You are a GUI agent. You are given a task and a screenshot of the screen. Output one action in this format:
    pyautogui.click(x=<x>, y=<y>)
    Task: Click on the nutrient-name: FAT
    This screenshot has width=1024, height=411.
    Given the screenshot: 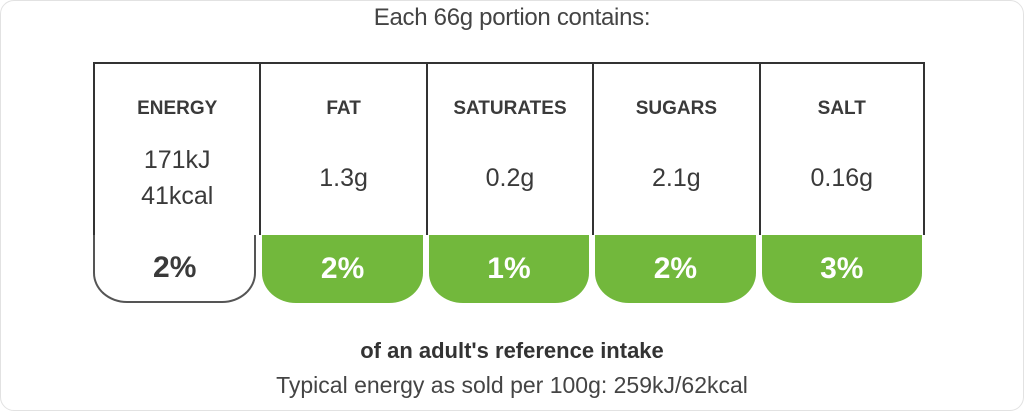 What is the action you would take?
    pyautogui.click(x=343, y=108)
    